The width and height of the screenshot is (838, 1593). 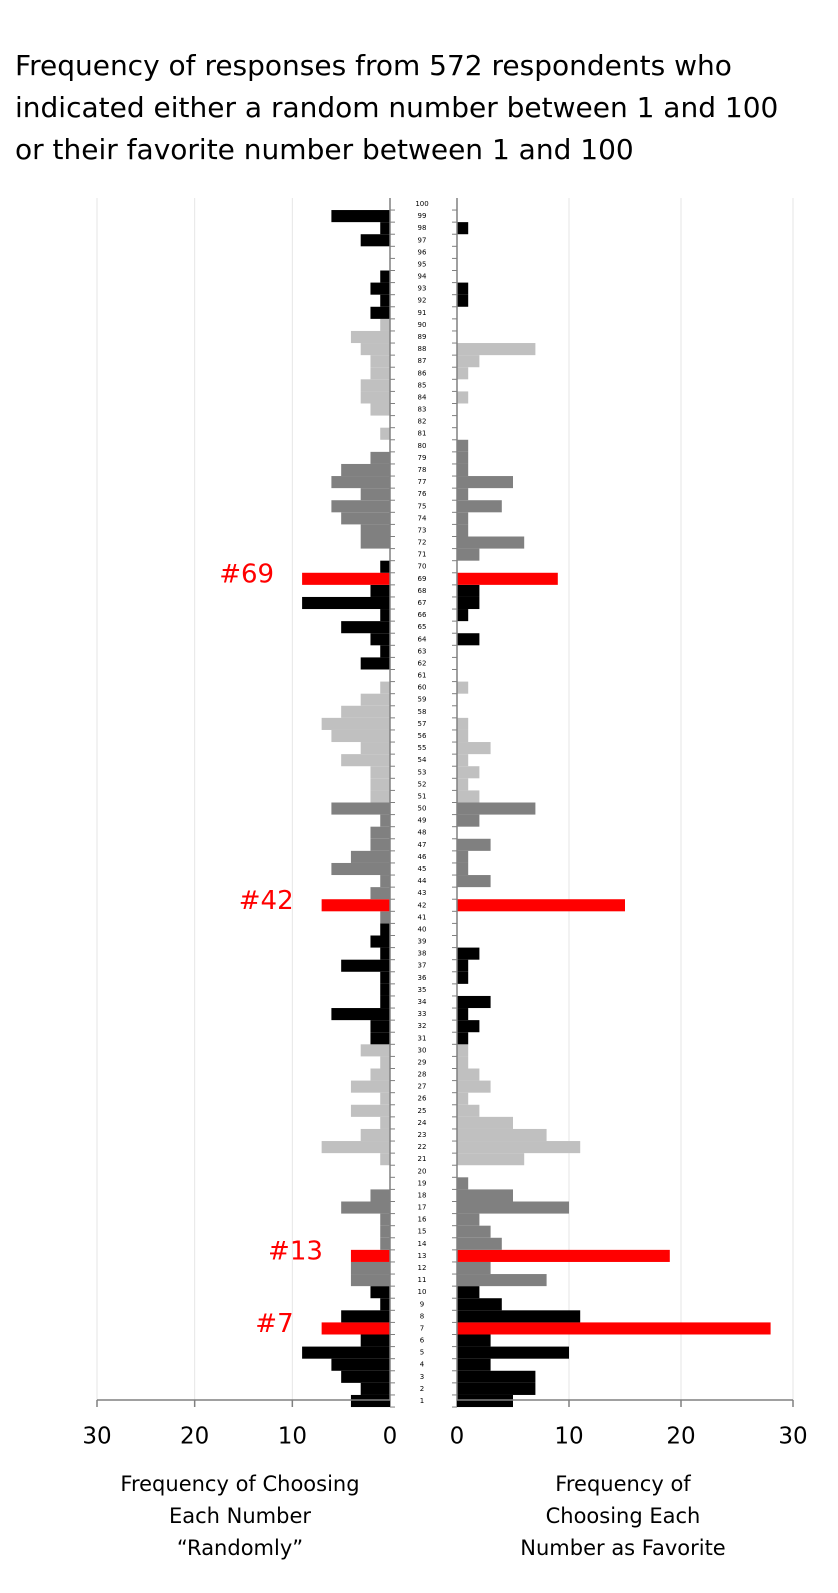 I want to click on category-label: 63, so click(x=422, y=651).